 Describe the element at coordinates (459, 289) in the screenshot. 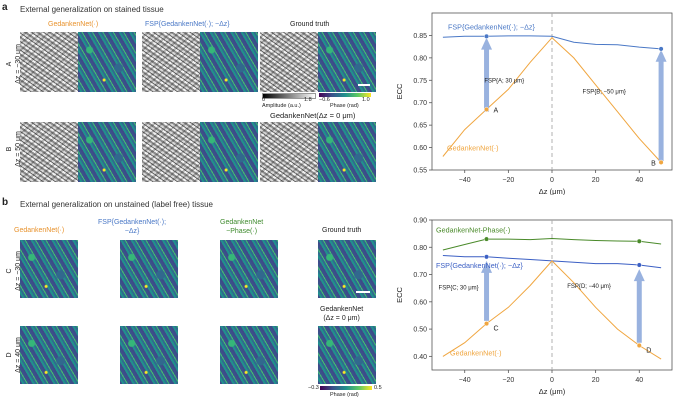

I see `annotation-fsp-c: FSP{C; 30 μm}` at that location.